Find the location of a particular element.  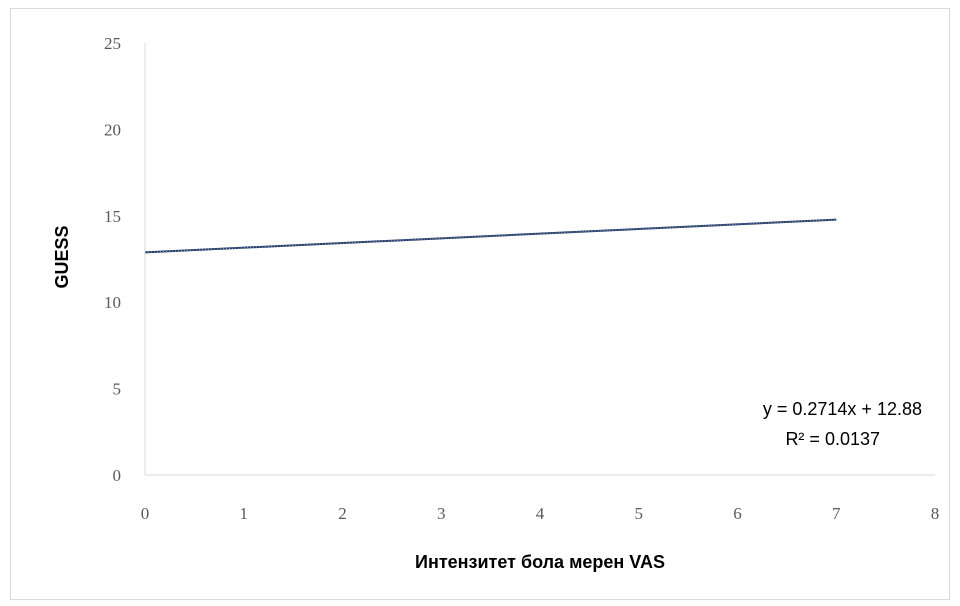

y-tick-label: 20 is located at coordinates (112, 129).